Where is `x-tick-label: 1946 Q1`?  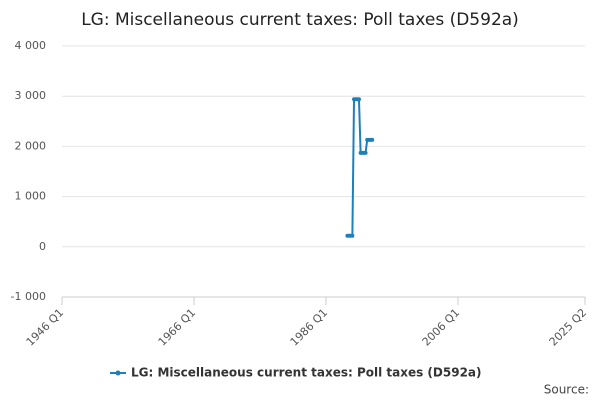
x-tick-label: 1946 Q1 is located at coordinates (45, 327).